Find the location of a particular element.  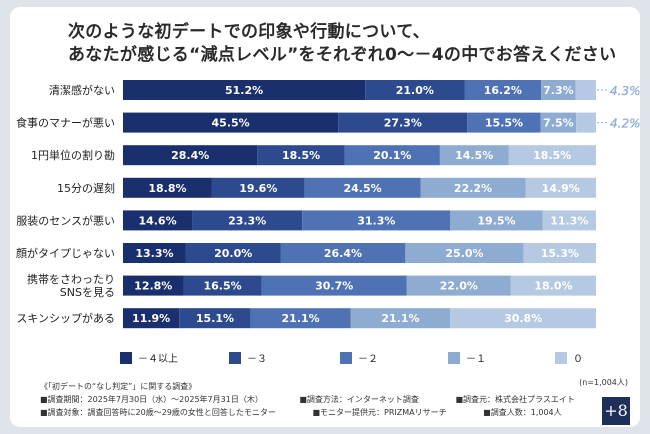

brand-logo: +8 is located at coordinates (616, 411).